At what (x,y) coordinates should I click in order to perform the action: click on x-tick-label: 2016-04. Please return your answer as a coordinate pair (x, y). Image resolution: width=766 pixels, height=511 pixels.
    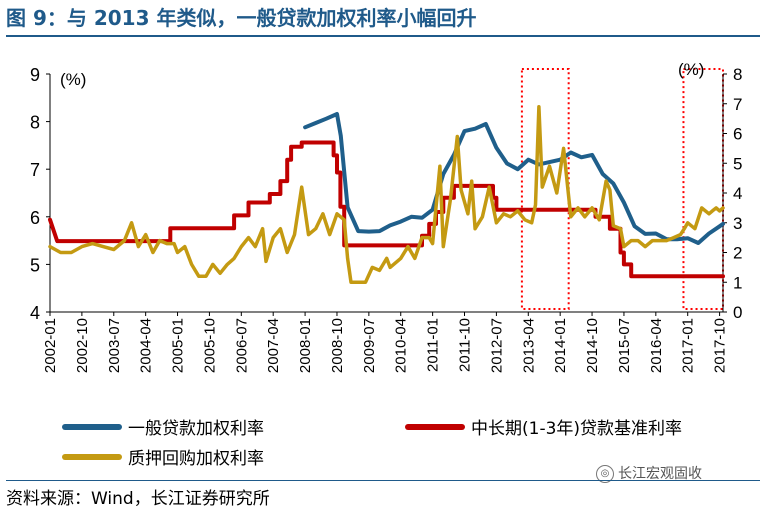
    Looking at the image, I should click on (656, 345).